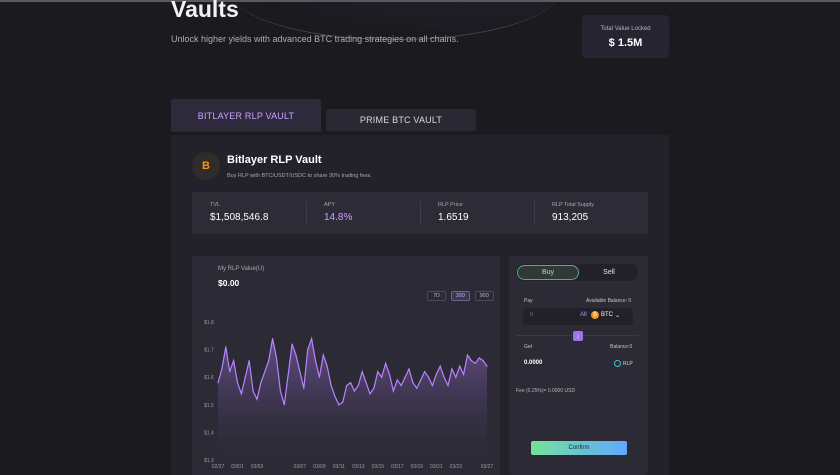 This screenshot has width=840, height=475. I want to click on range-30d-button: 30D, so click(460, 296).